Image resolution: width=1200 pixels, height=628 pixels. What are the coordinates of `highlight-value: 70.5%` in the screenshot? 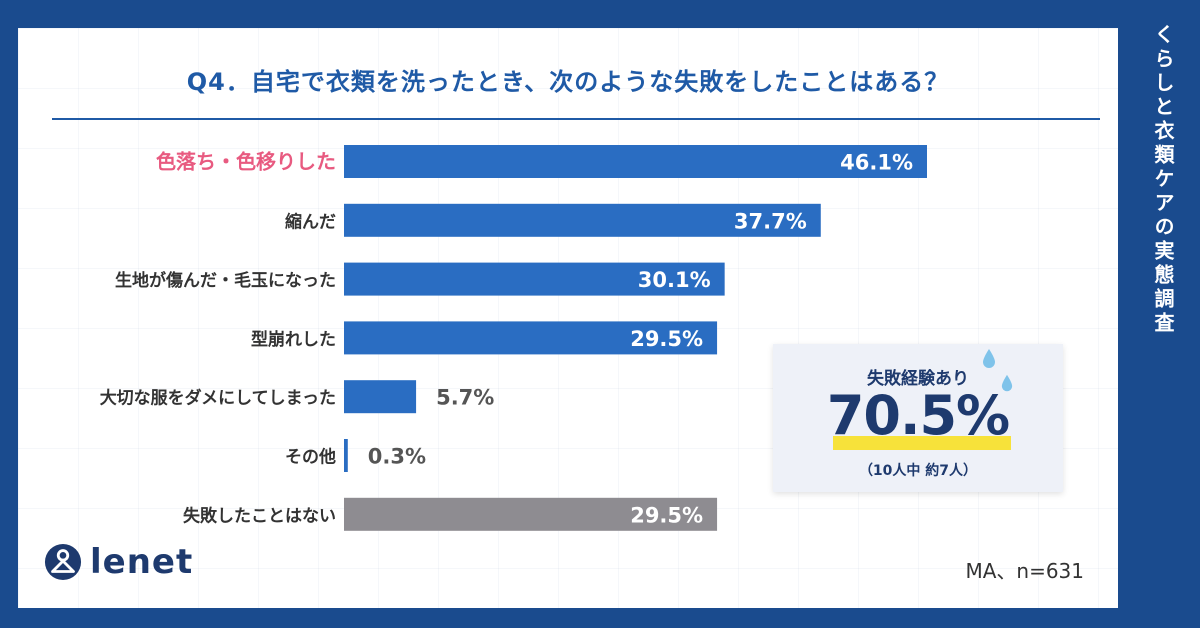 It's located at (918, 415).